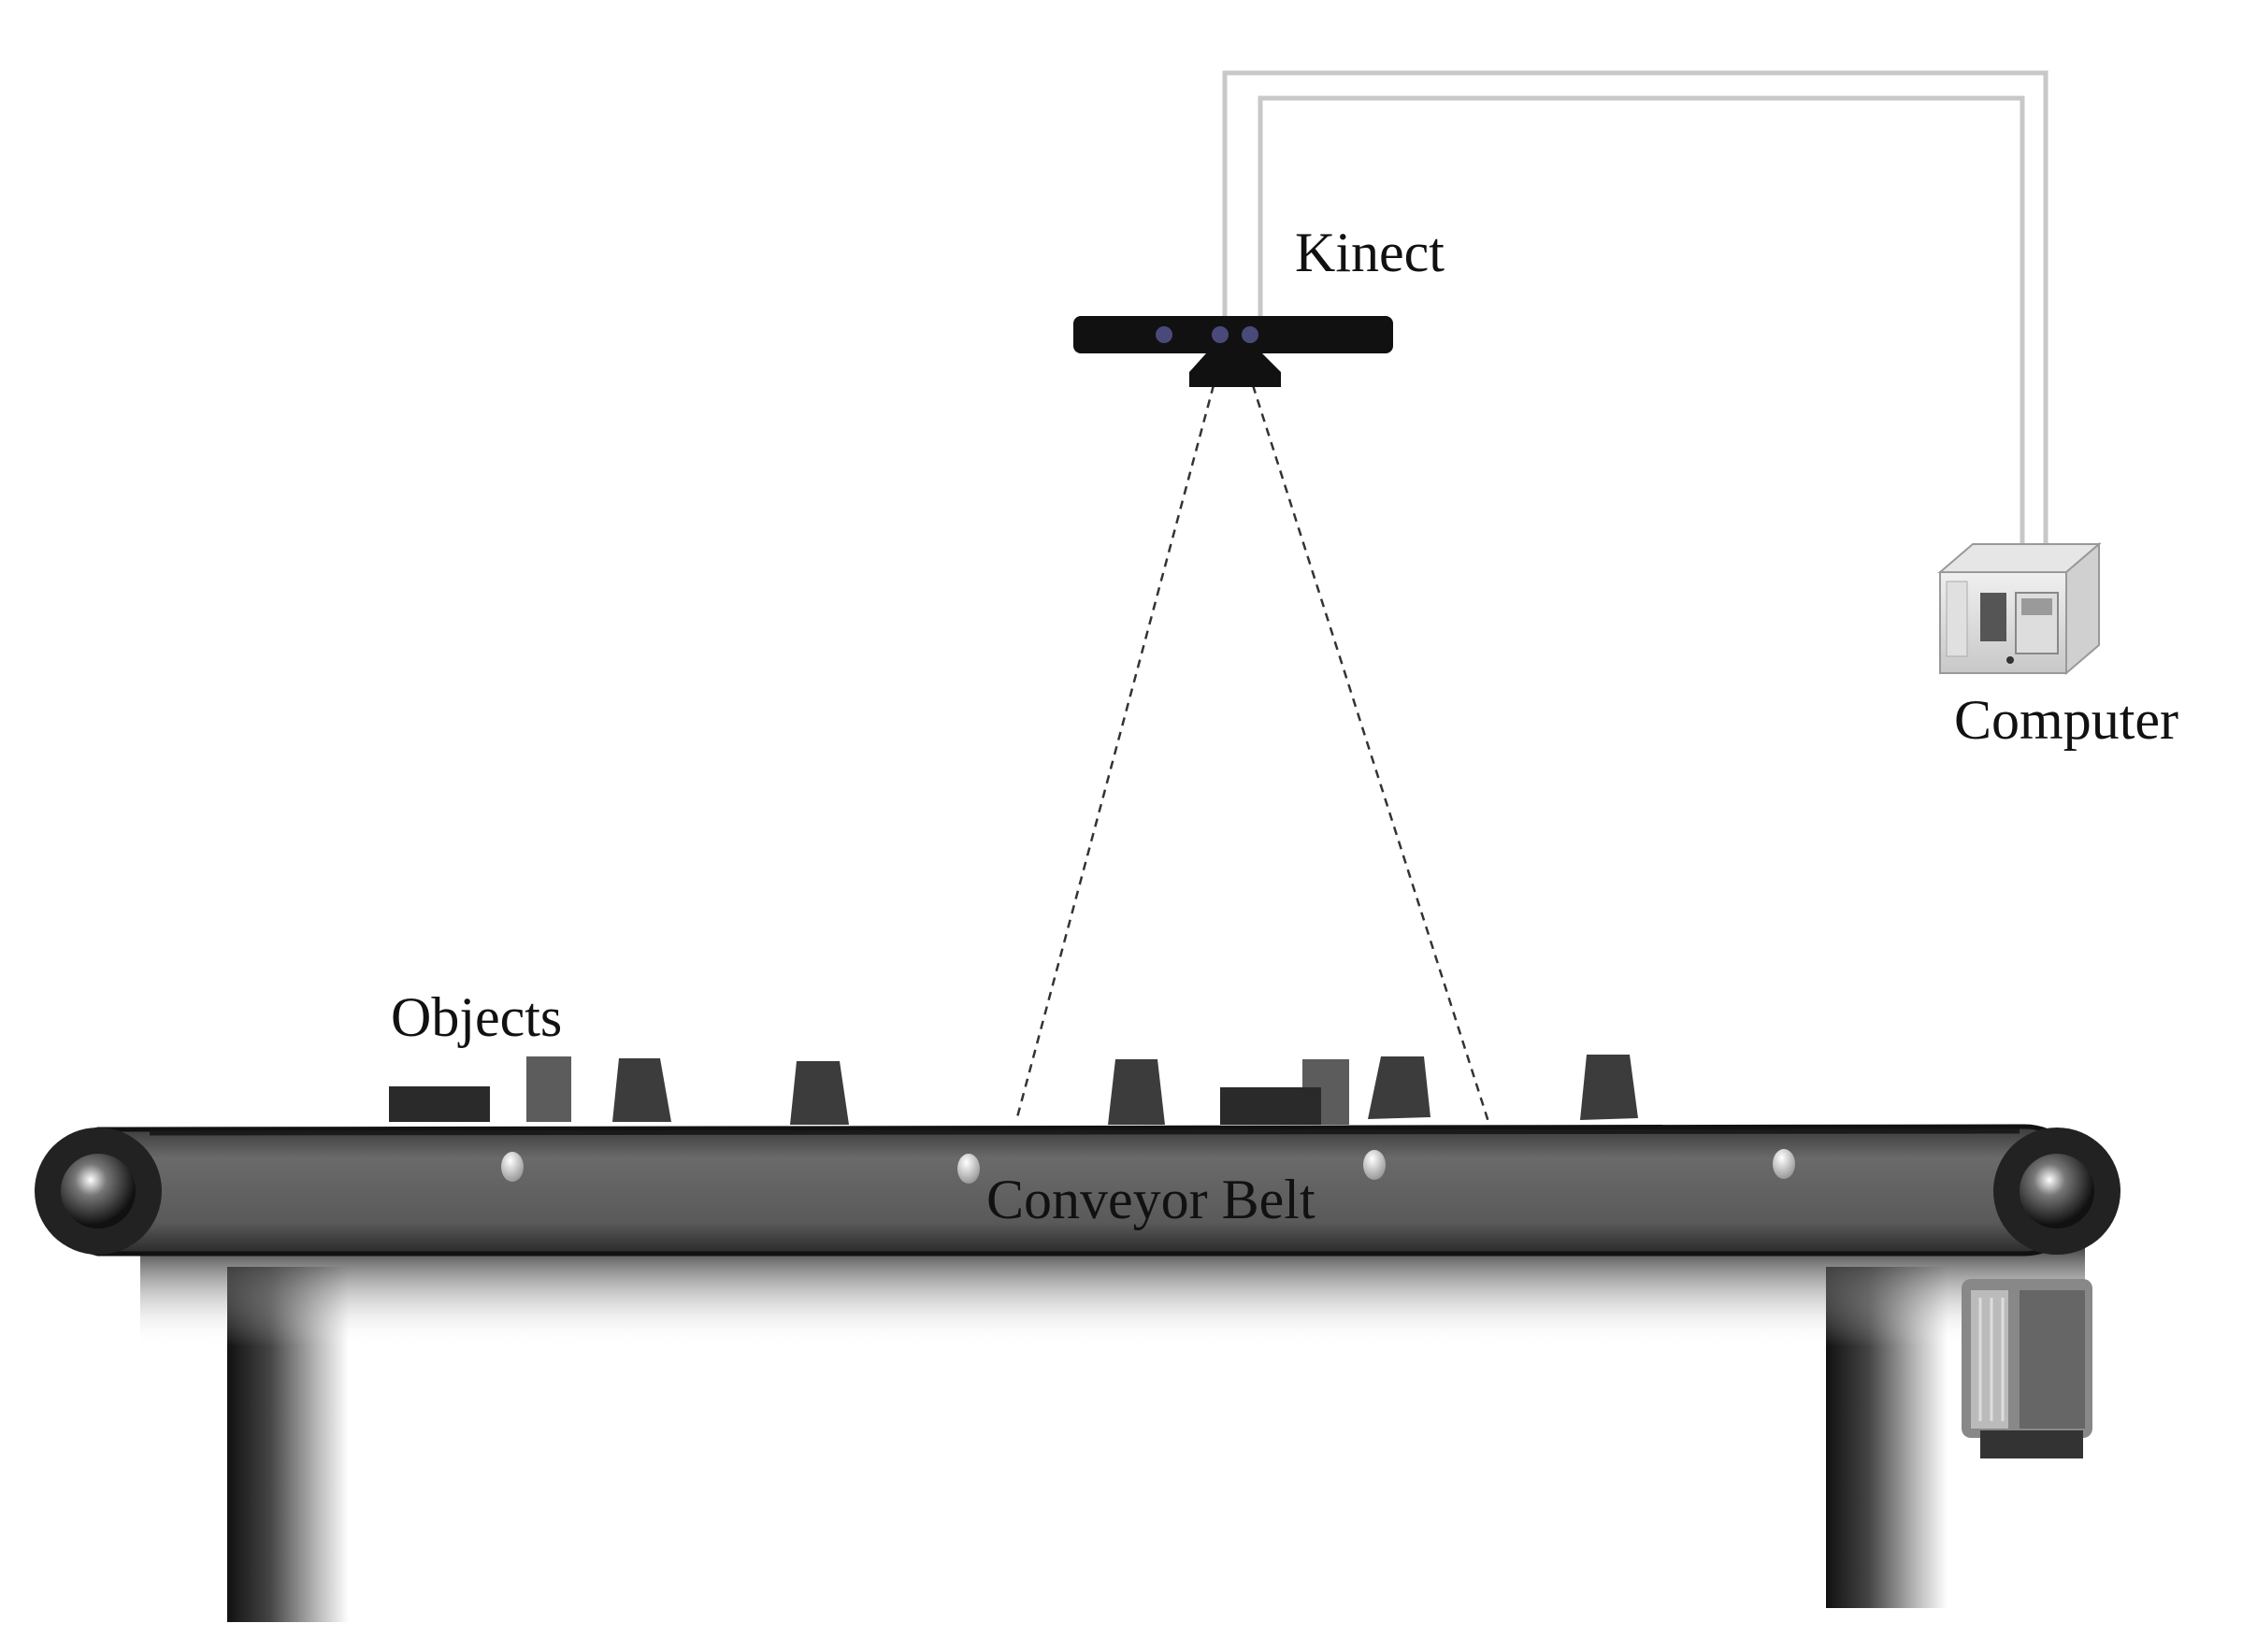  What do you see at coordinates (548, 1089) in the screenshot?
I see `object-block` at bounding box center [548, 1089].